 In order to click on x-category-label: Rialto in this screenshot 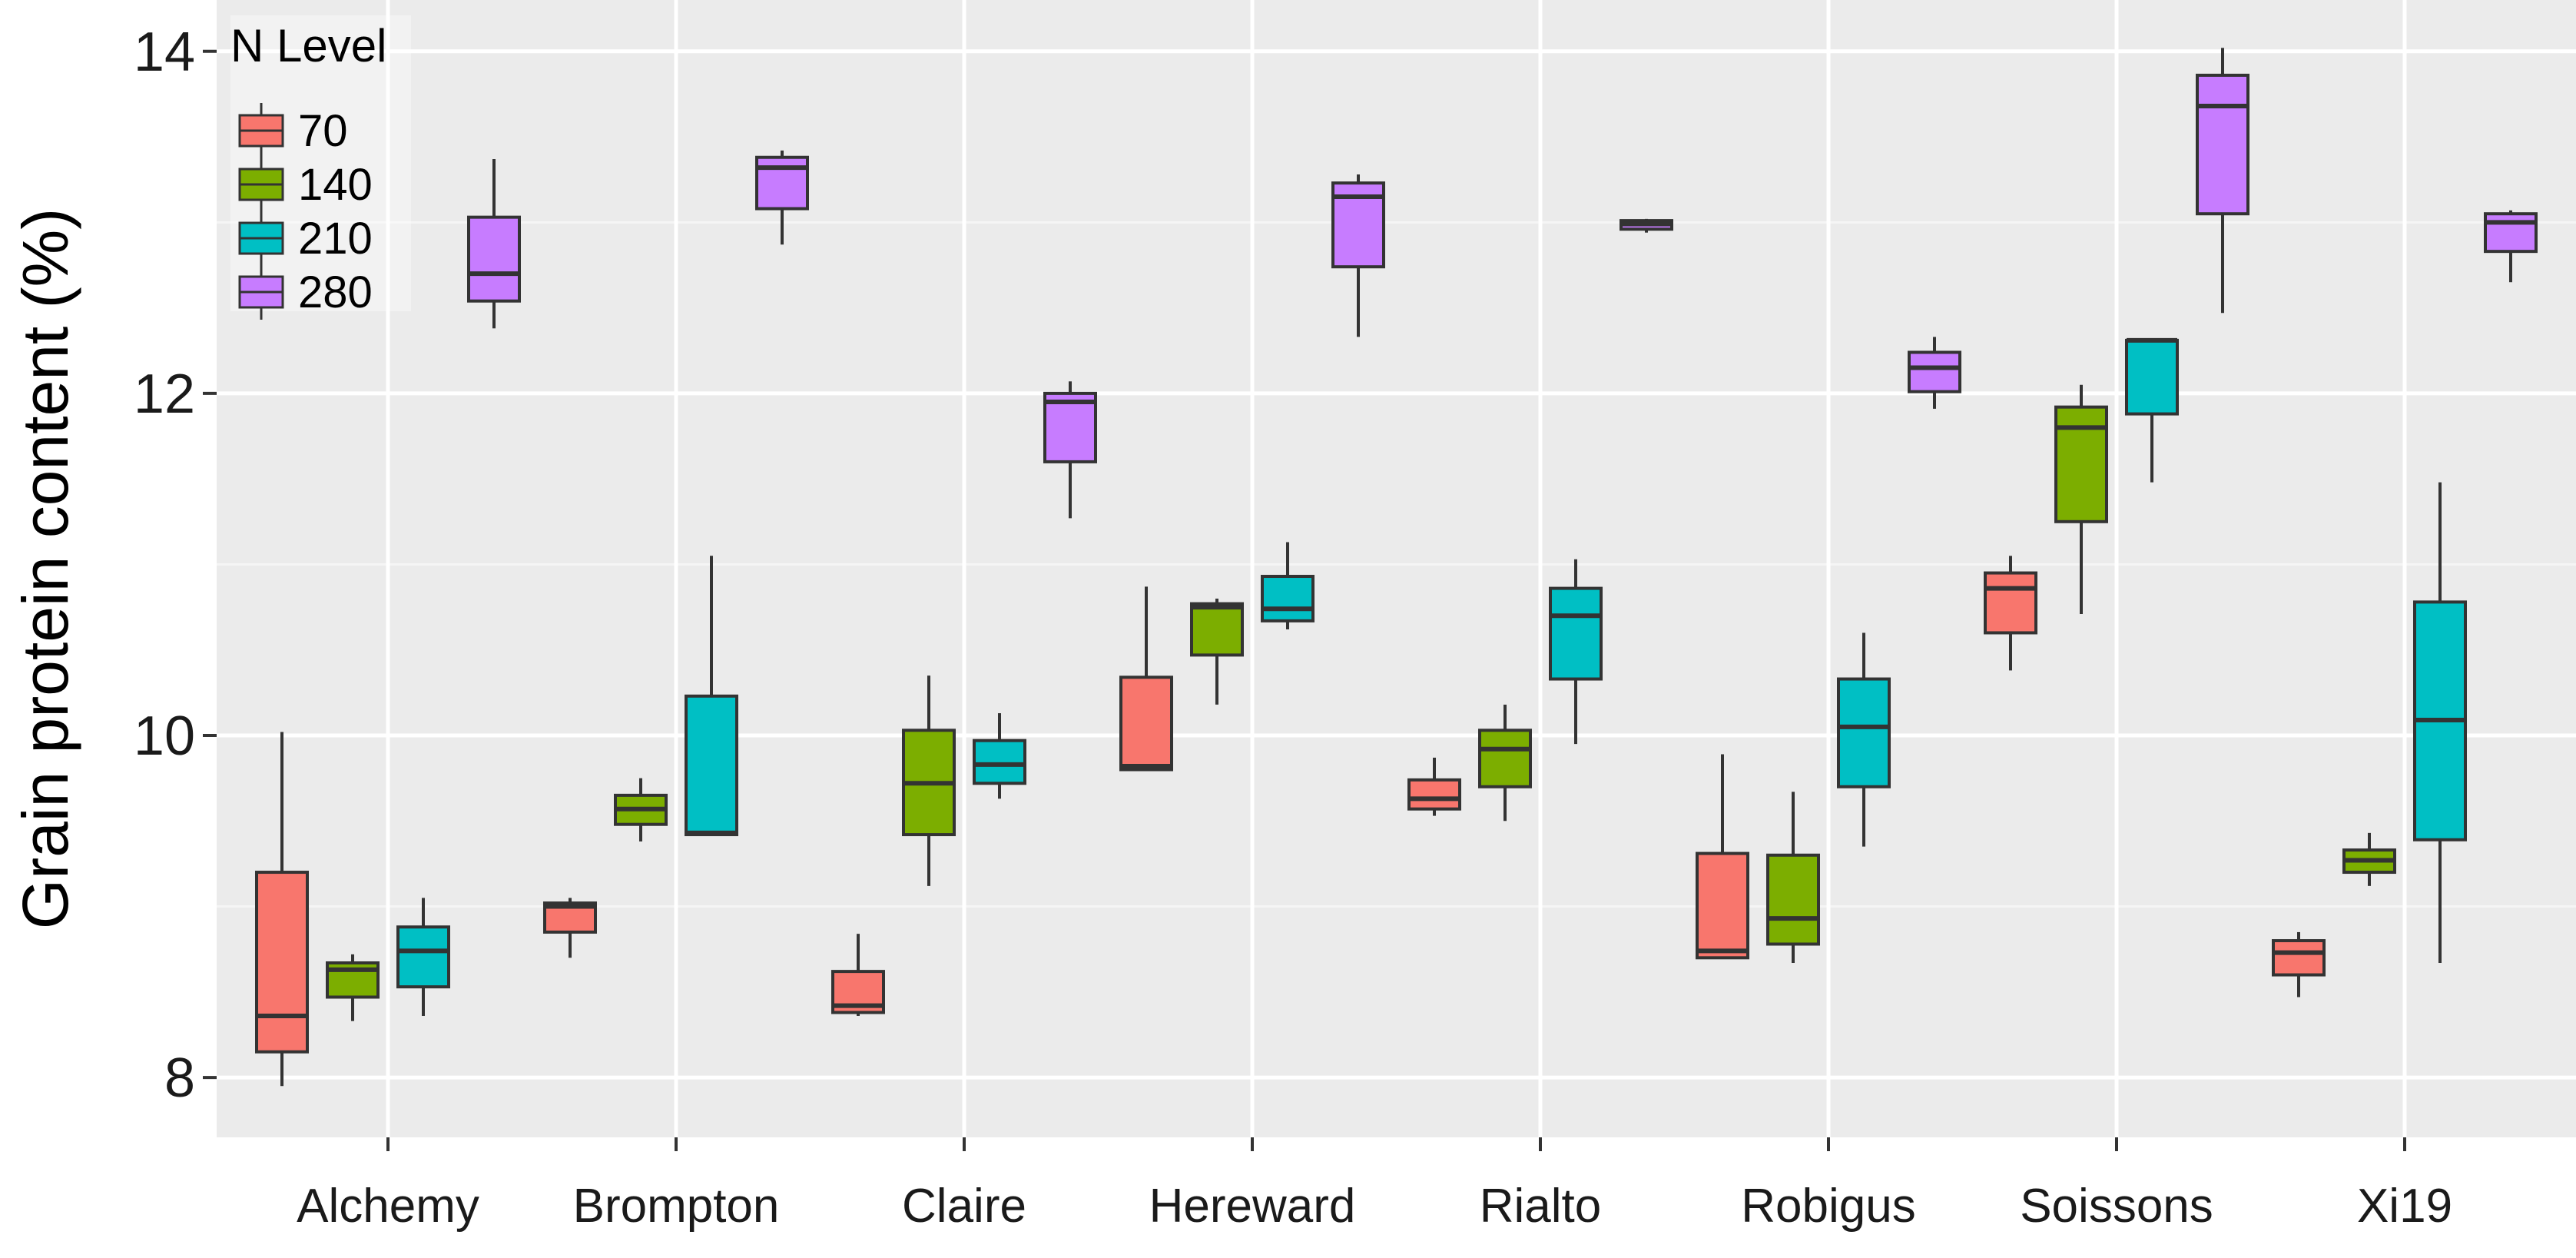, I will do `click(1541, 1206)`.